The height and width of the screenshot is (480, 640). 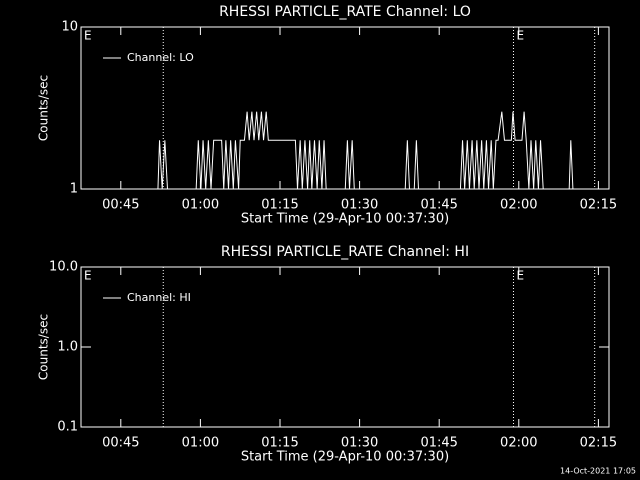 What do you see at coordinates (345, 252) in the screenshot?
I see `chart-title: RHESSI PARTICLE_RATE Channel: HI` at bounding box center [345, 252].